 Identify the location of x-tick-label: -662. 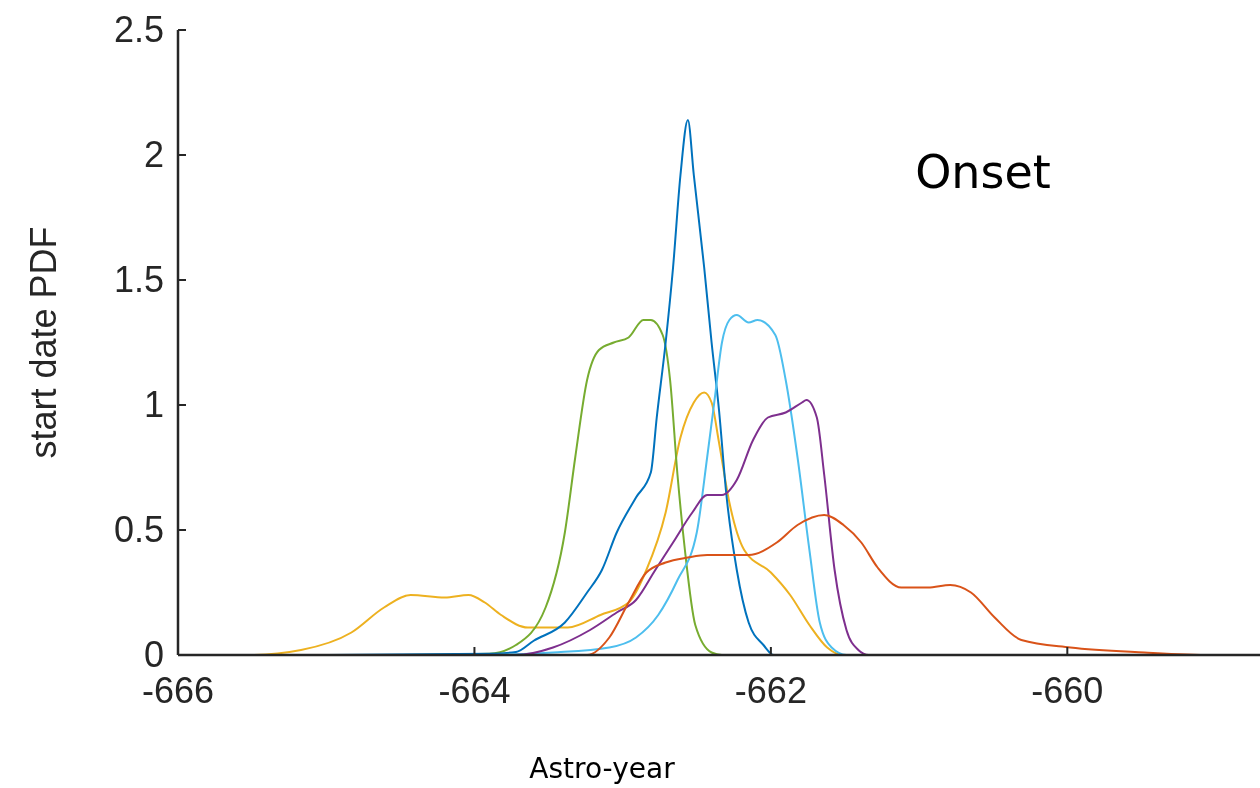
(770, 690).